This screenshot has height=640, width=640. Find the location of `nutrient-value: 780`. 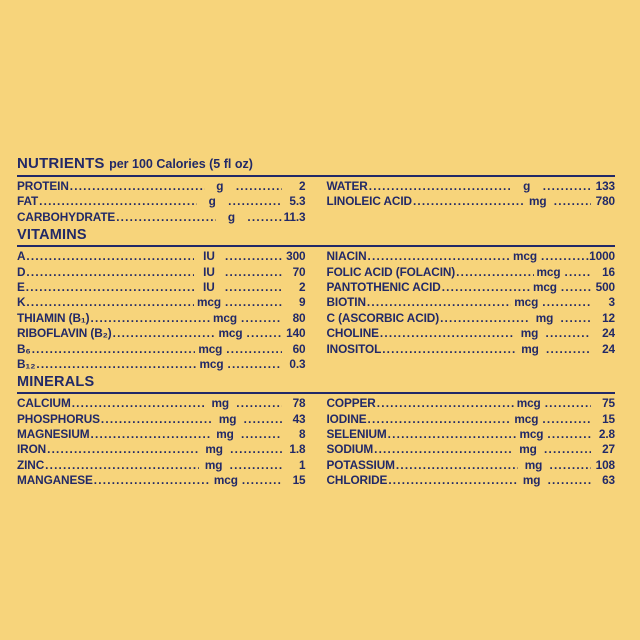

nutrient-value: 780 is located at coordinates (605, 201).